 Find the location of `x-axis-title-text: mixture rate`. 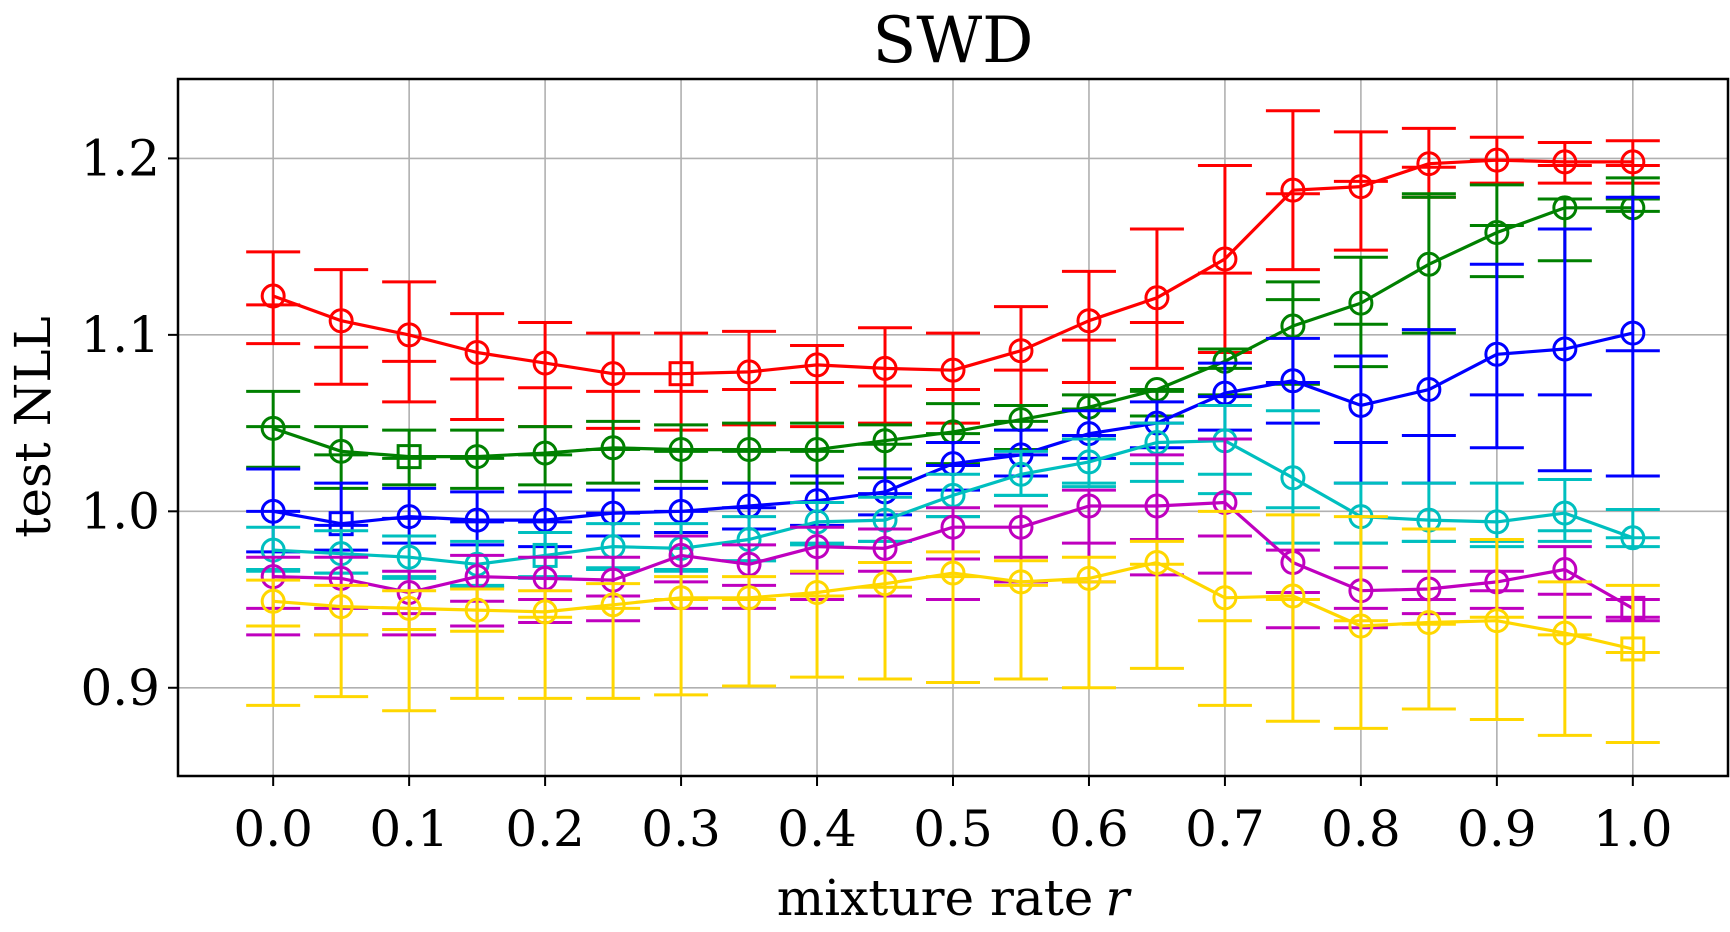

x-axis-title-text: mixture rate is located at coordinates (935, 898).